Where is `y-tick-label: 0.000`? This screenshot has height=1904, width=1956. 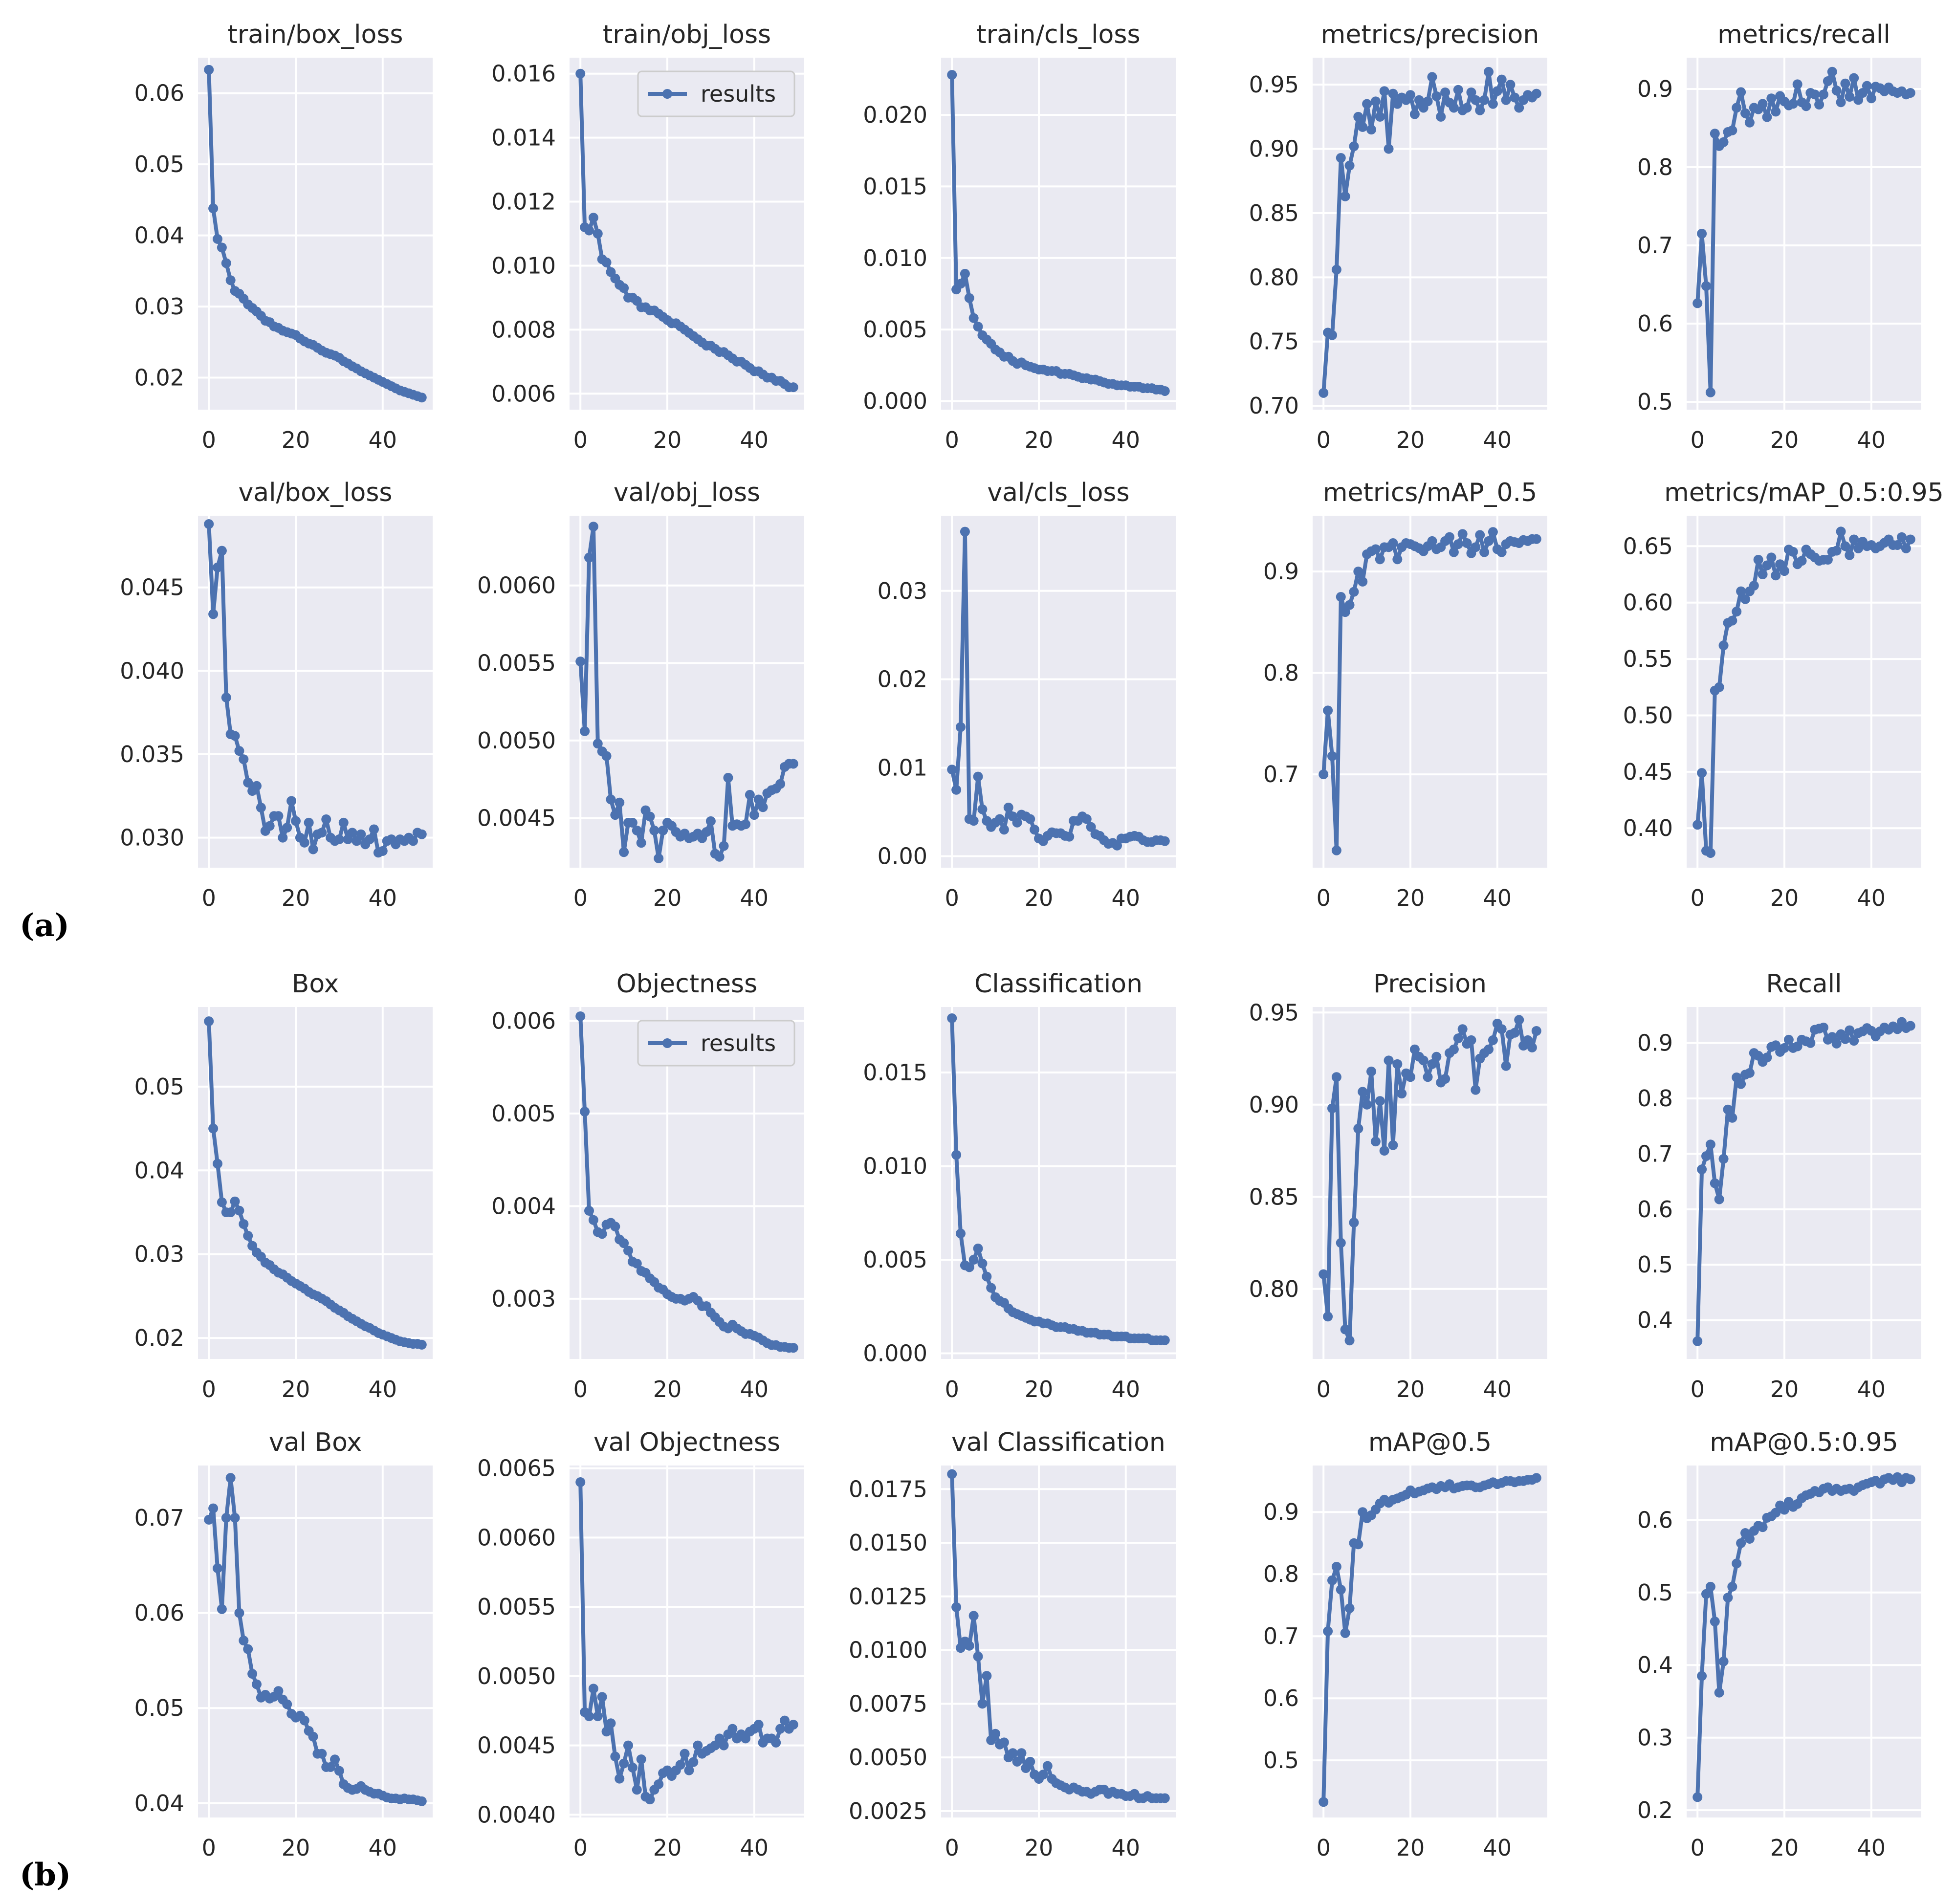
y-tick-label: 0.000 is located at coordinates (895, 401).